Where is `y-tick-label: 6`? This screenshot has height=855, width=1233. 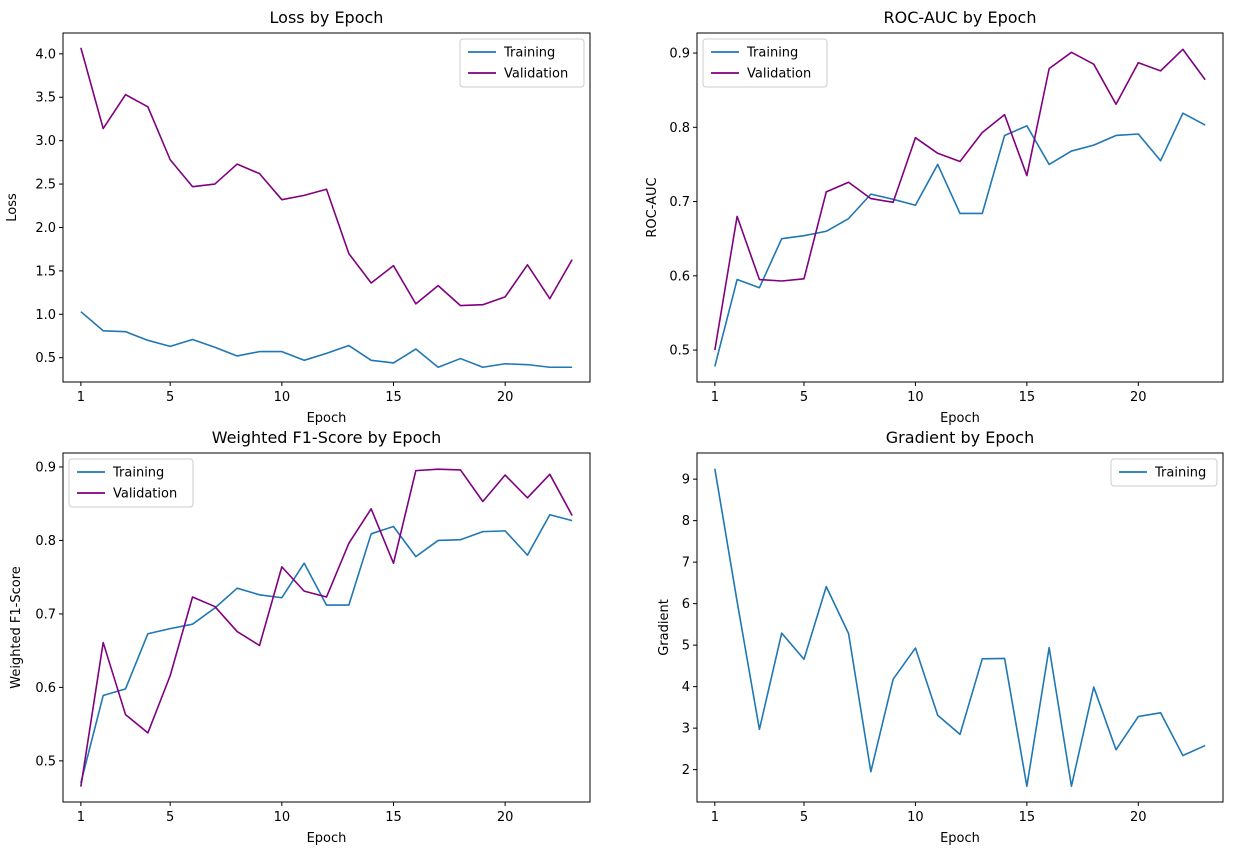
y-tick-label: 6 is located at coordinates (686, 604).